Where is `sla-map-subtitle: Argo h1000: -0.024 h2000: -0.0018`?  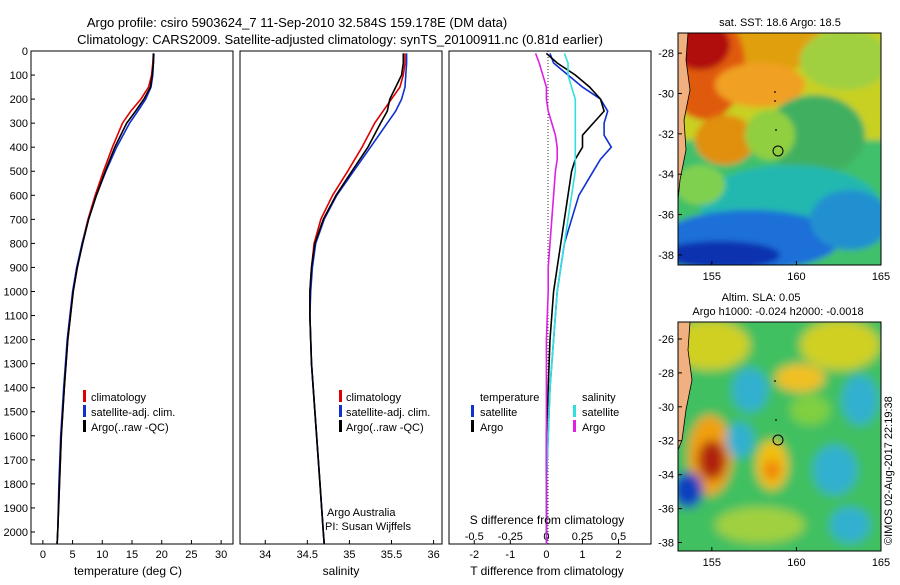 sla-map-subtitle: Argo h1000: -0.024 h2000: -0.0018 is located at coordinates (777, 312).